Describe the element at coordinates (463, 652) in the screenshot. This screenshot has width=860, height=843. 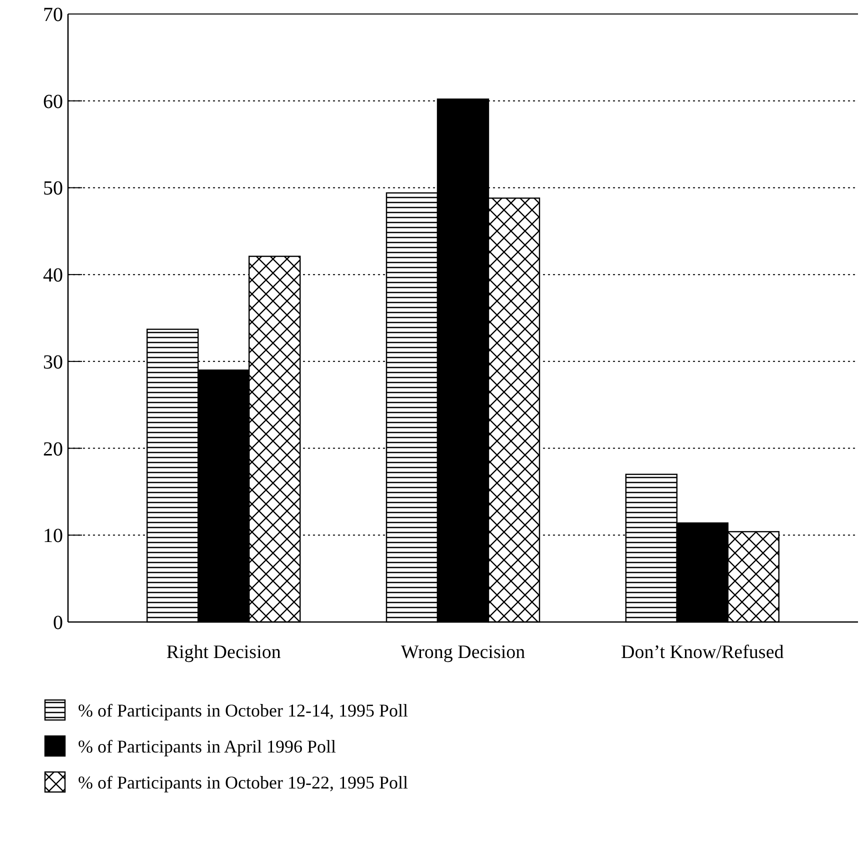
I see `x-tick-label: Wrong Decision` at that location.